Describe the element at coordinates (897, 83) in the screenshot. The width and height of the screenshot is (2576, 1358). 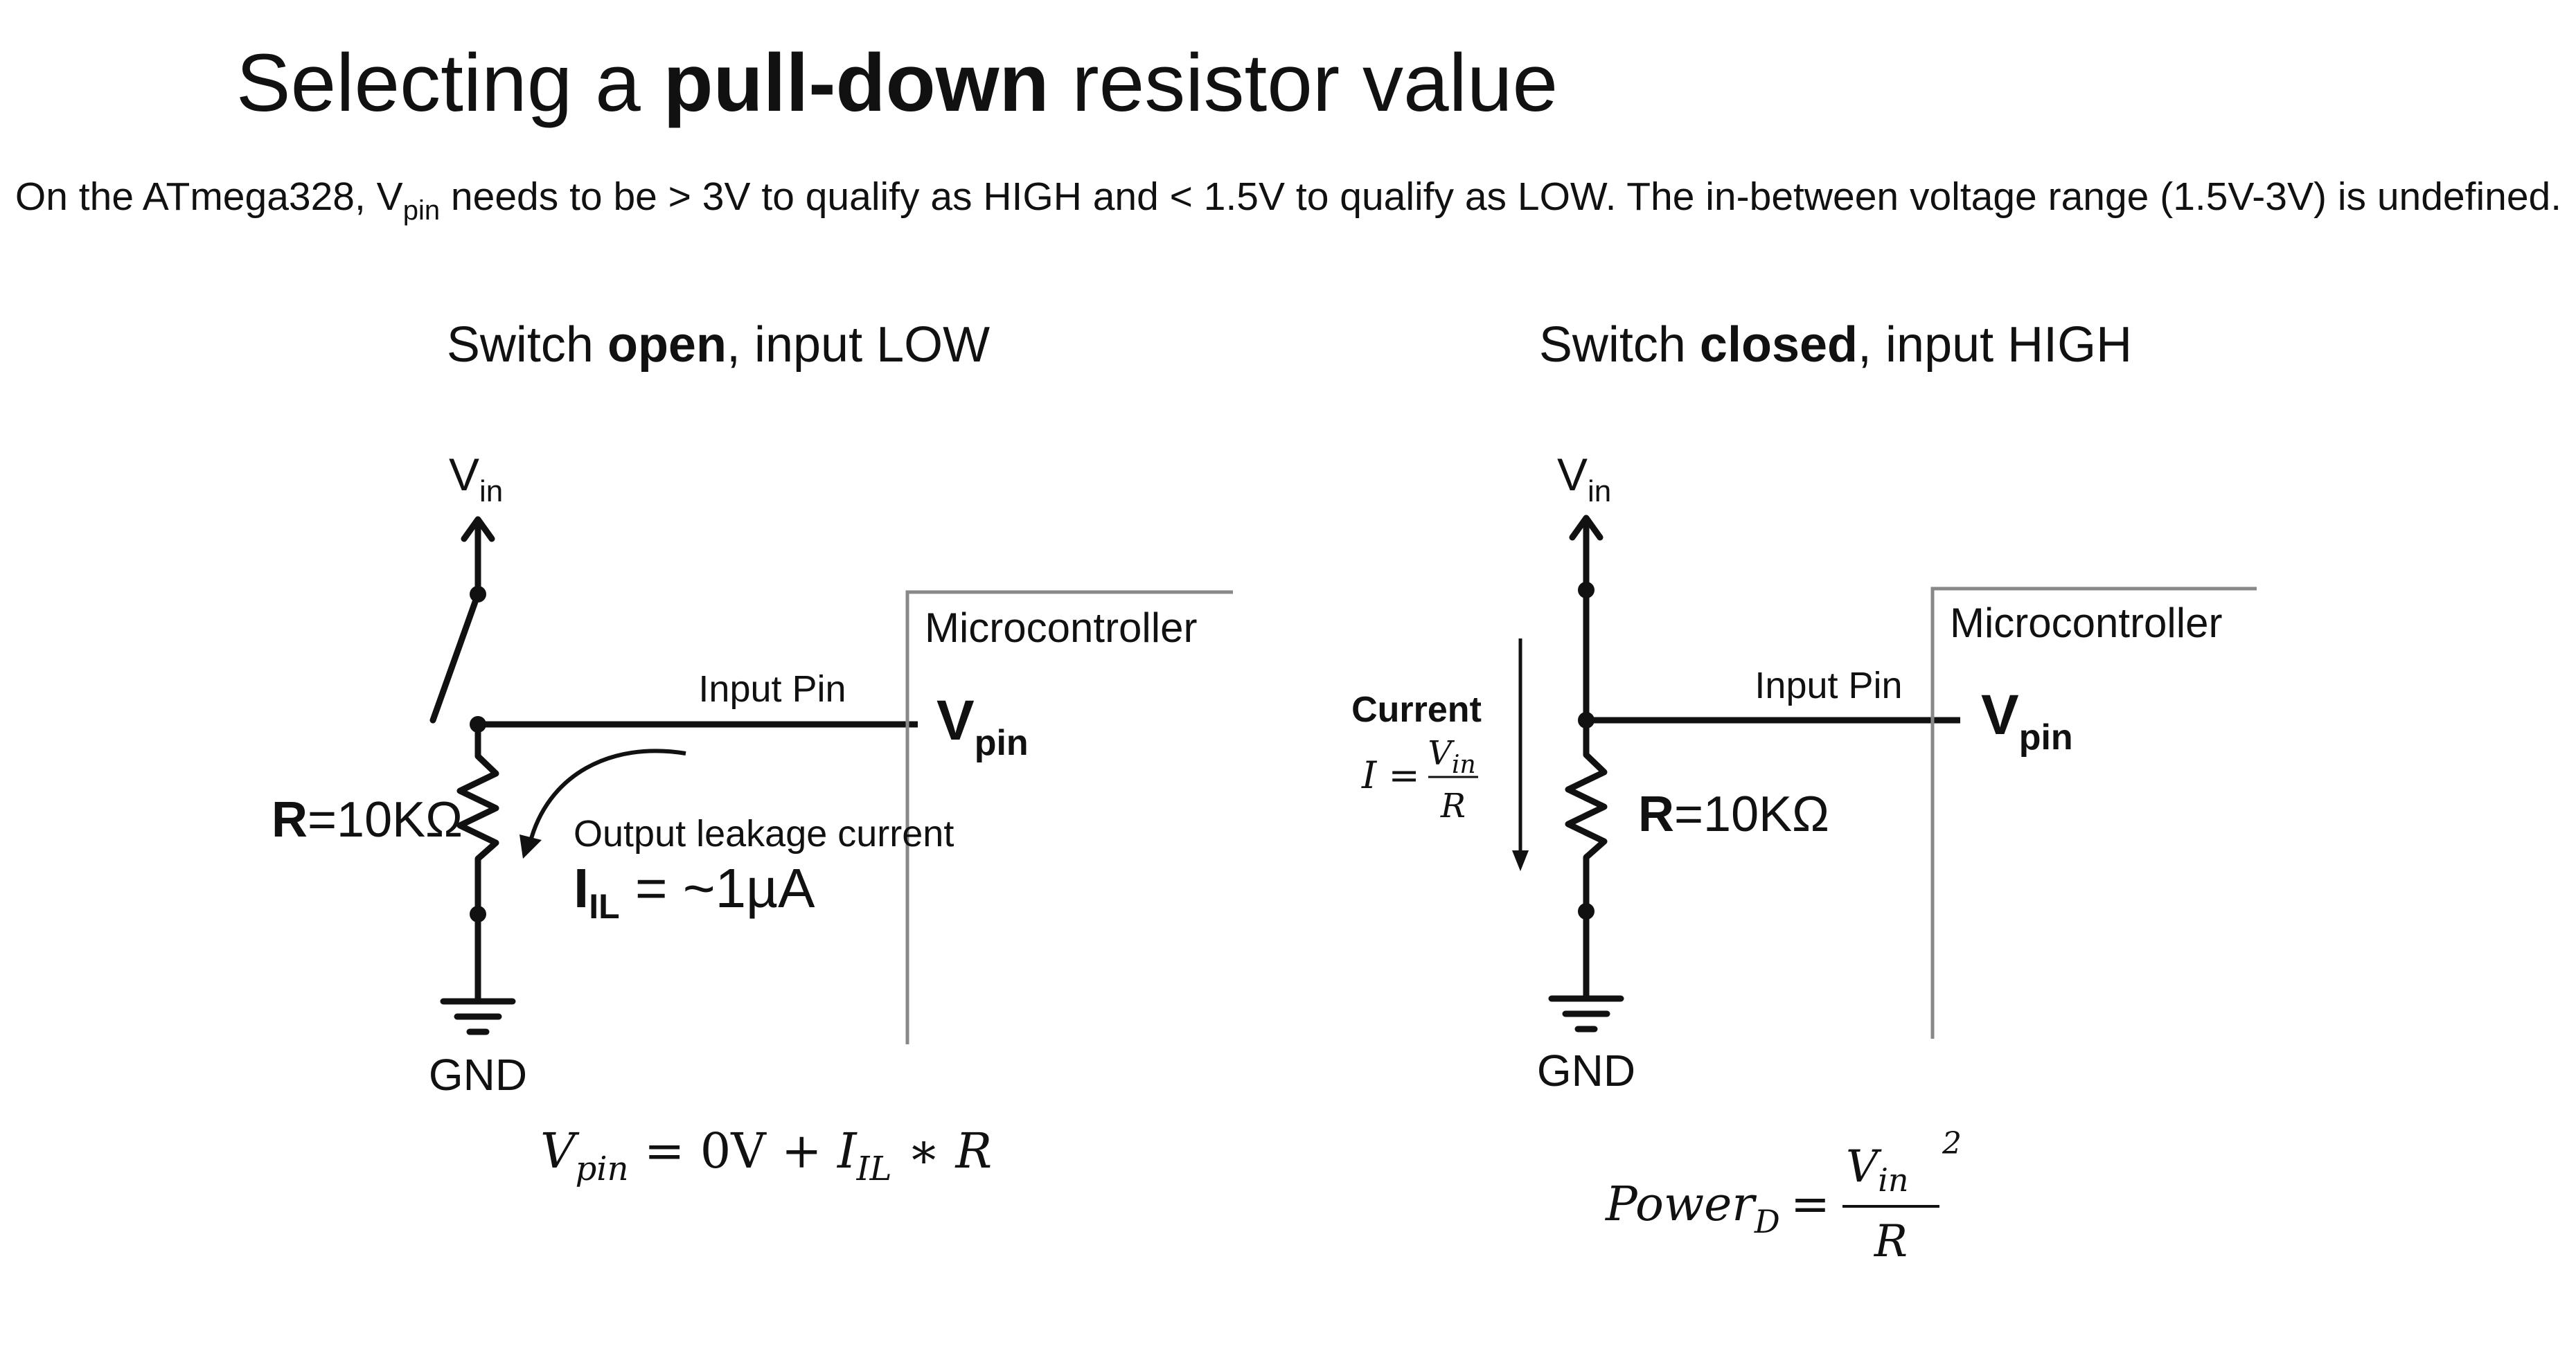
I see `page-title: Selecting a pull-down resistor value` at that location.